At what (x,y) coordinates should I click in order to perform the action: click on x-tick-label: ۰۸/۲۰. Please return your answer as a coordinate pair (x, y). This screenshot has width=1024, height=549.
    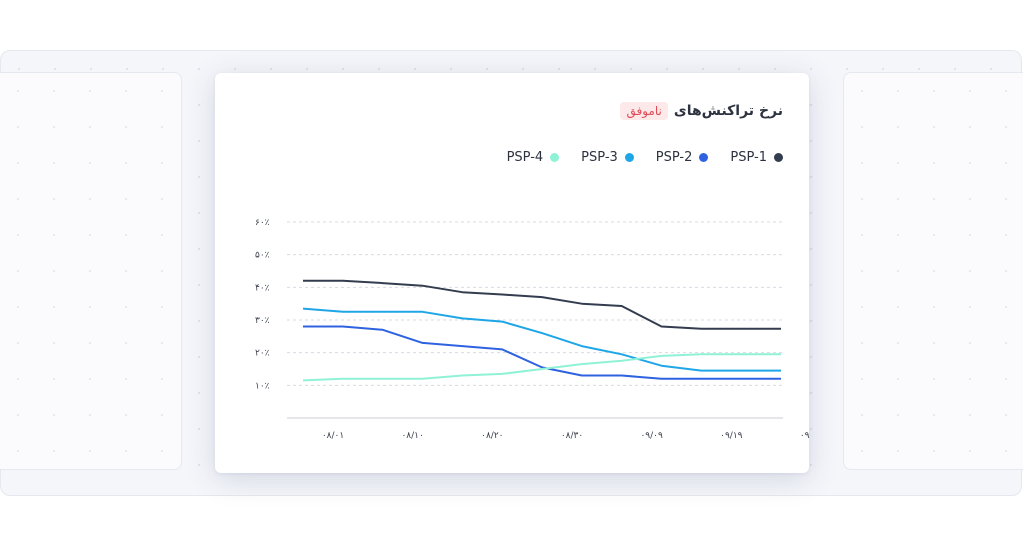
    Looking at the image, I should click on (492, 436).